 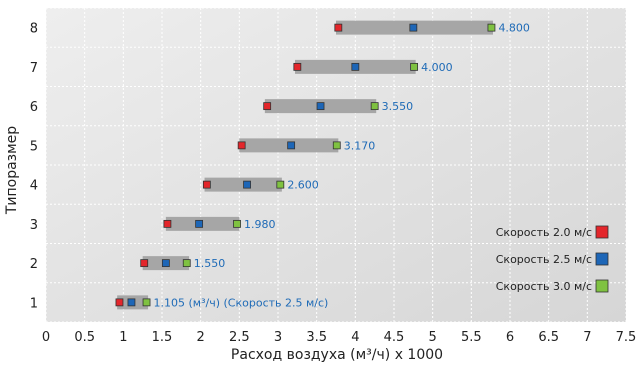 What do you see at coordinates (360, 145) in the screenshot?
I see `data-label: 3.170` at bounding box center [360, 145].